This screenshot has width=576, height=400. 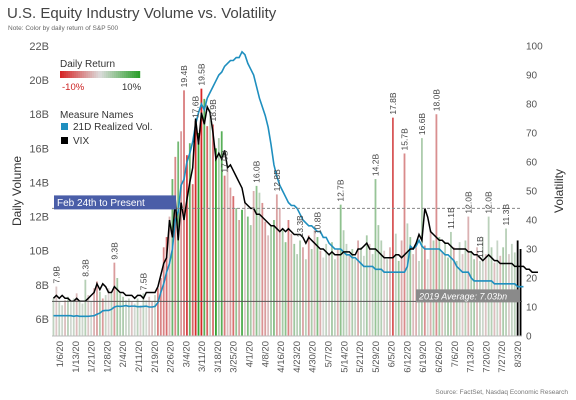 I want to click on legend-series-label: 21D Realized Vol., so click(x=113, y=127).